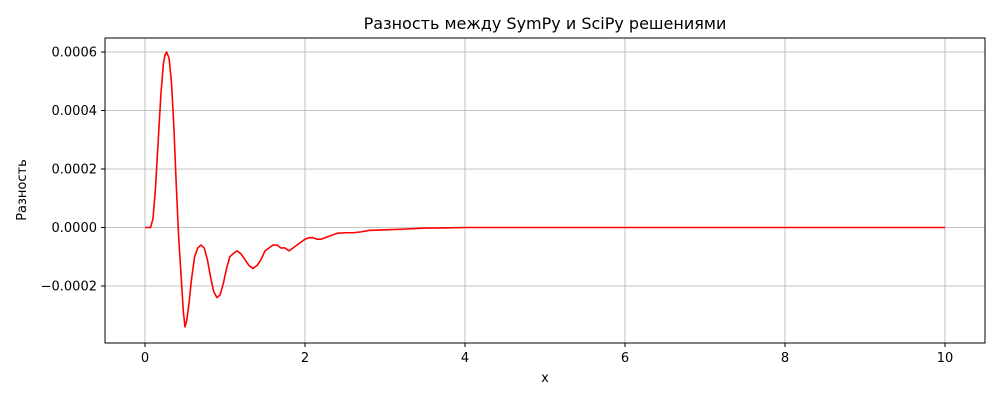  Describe the element at coordinates (75, 228) in the screenshot. I see `y-tick-label: 0.0000` at that location.